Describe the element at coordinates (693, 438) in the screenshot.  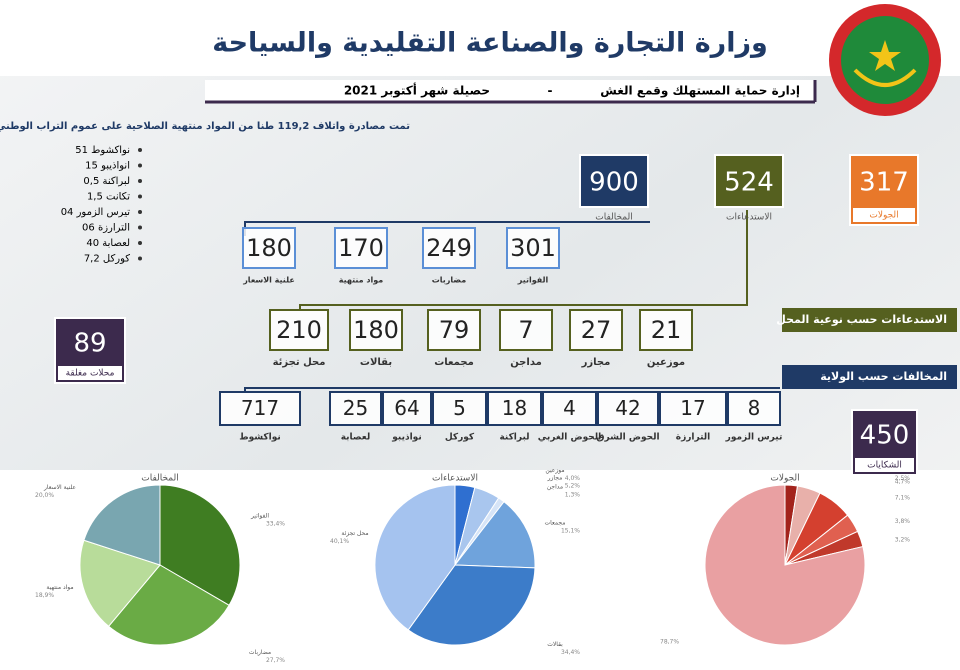
I see `stat-label: الترارزة` at that location.